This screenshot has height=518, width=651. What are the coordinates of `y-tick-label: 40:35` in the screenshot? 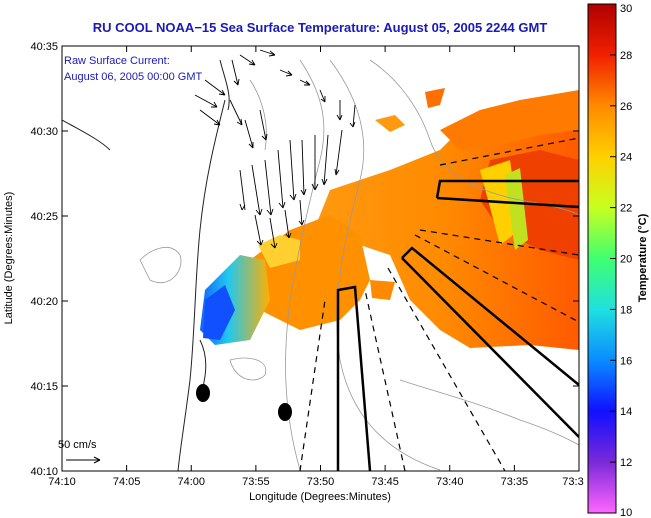 It's located at (44, 47).